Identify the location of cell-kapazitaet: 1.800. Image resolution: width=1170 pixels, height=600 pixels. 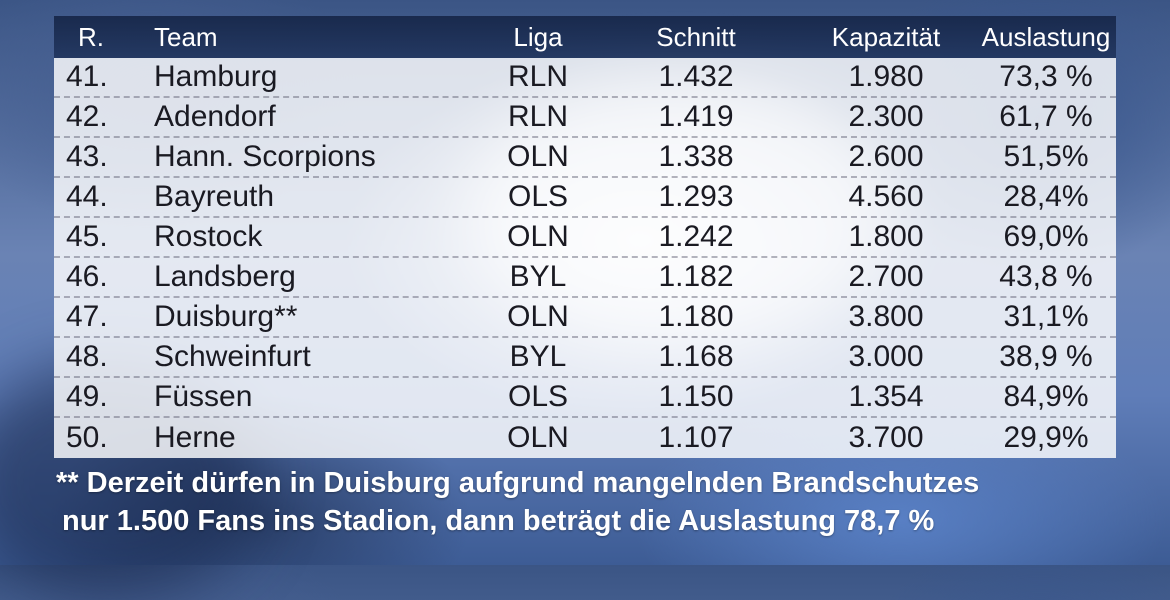
(886, 236).